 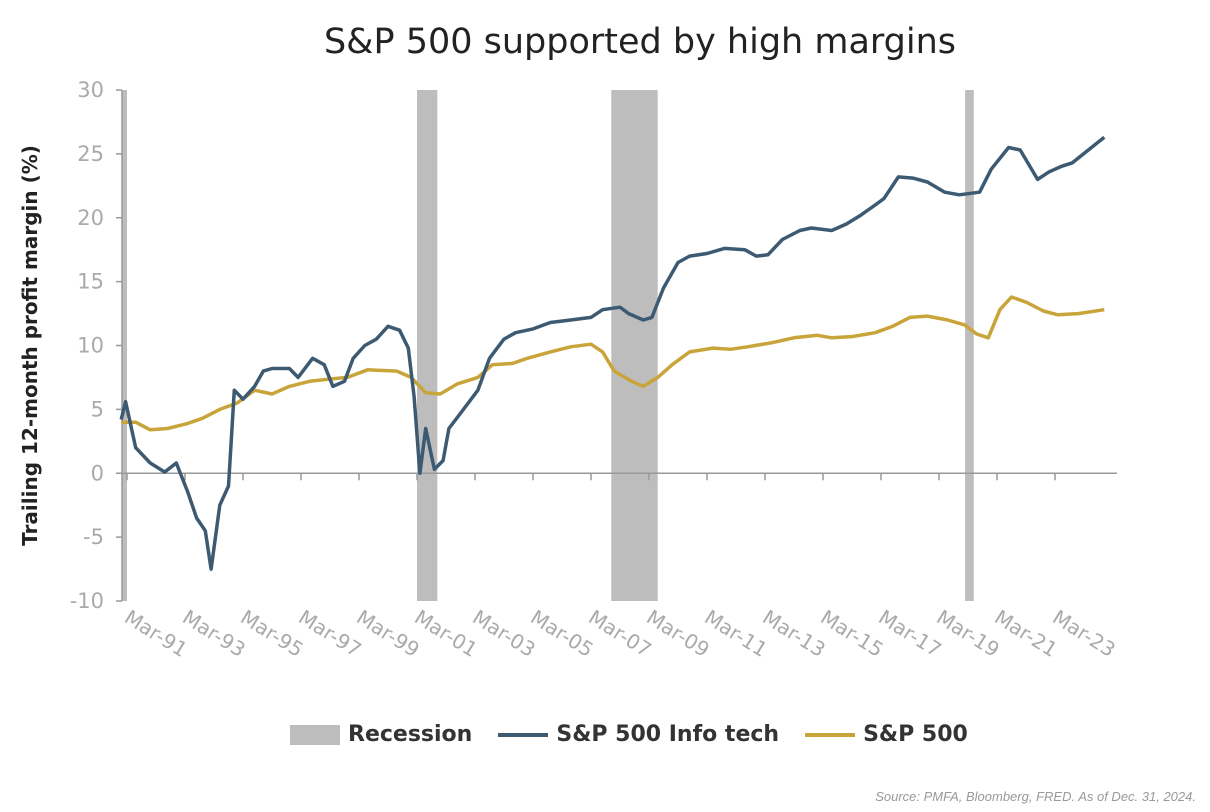 I want to click on x-tick-label: Mar-97, so click(x=329, y=633).